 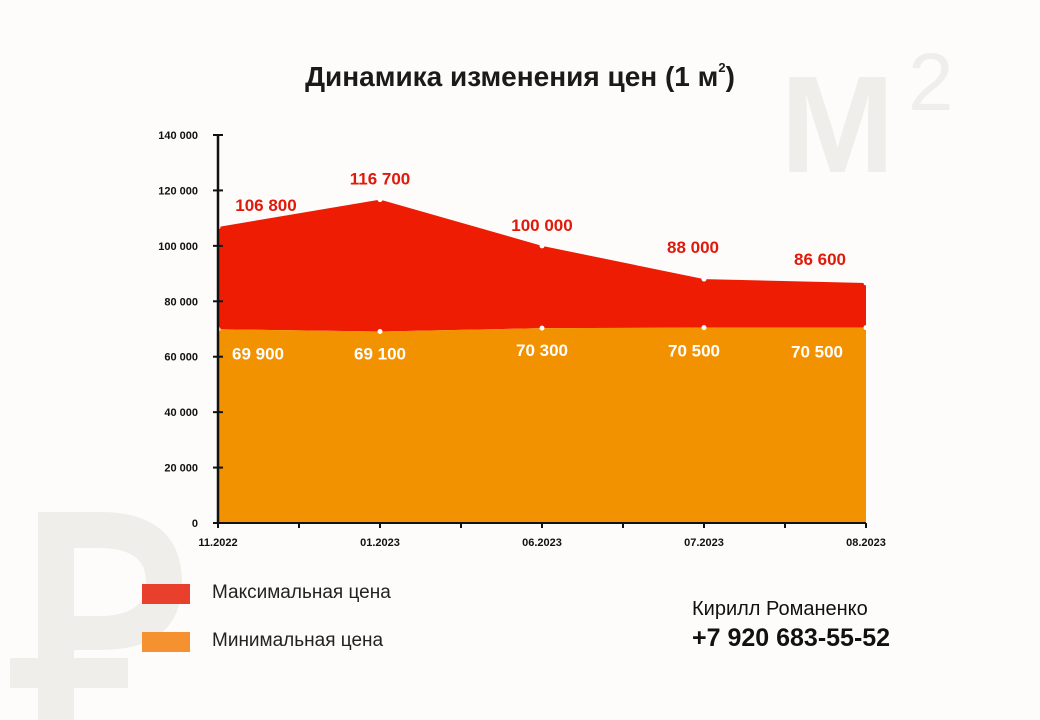 What do you see at coordinates (298, 640) in the screenshot?
I see `legend-label-min: Минимальная цена` at bounding box center [298, 640].